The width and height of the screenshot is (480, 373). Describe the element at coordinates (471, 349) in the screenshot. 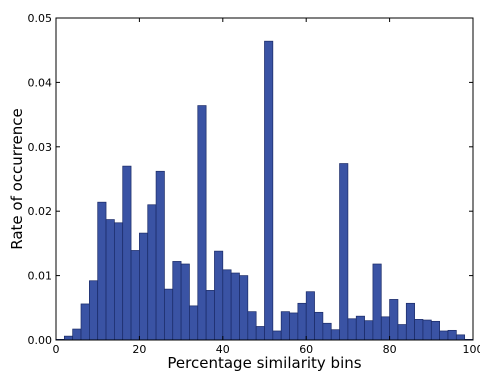

I see `x-tick-label: 100` at that location.